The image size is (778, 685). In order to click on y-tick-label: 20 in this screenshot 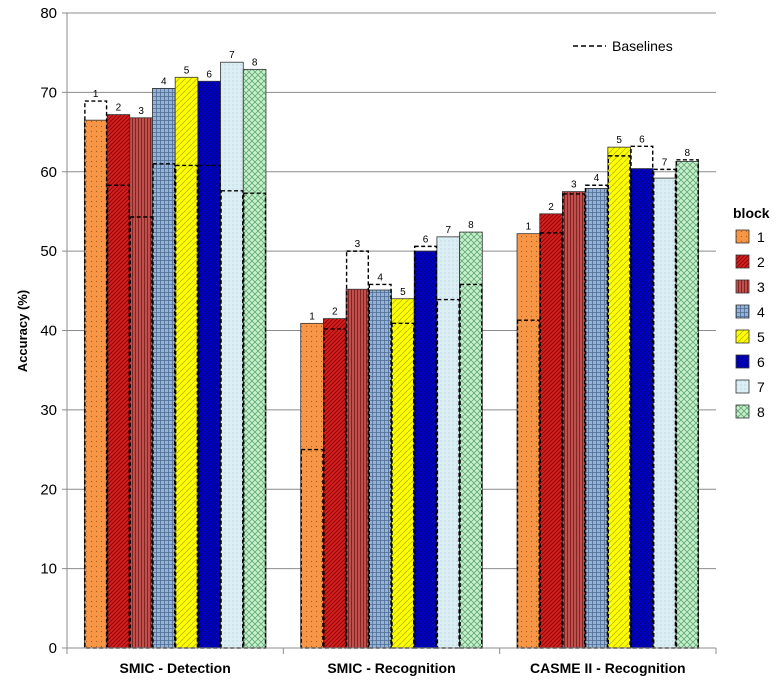, I will do `click(48, 489)`.